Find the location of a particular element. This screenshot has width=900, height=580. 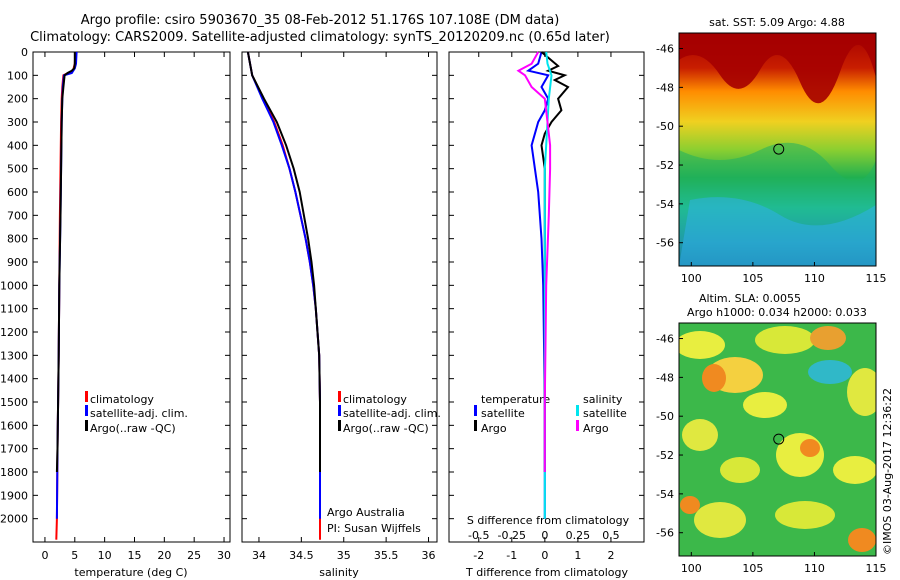

sal-legend-climatology-label: climatology is located at coordinates (375, 399).